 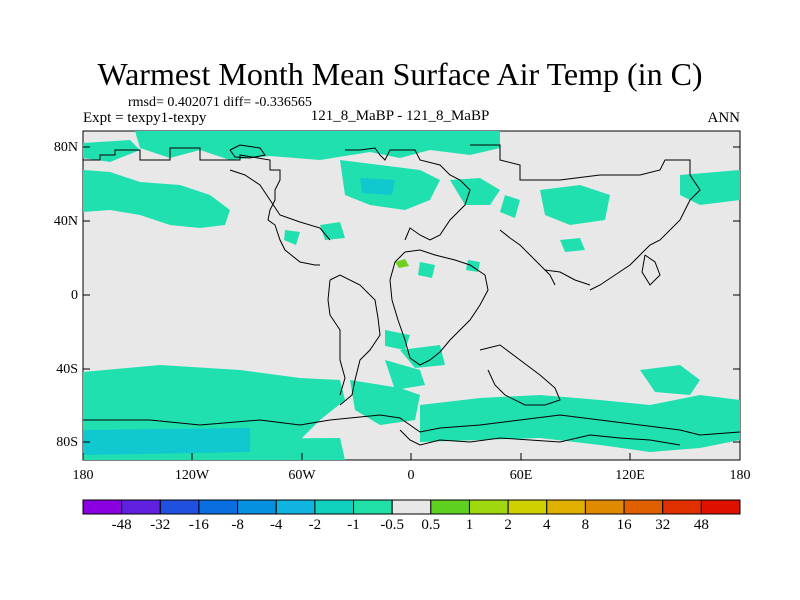 I want to click on anomaly-atlantic, so click(x=426, y=270).